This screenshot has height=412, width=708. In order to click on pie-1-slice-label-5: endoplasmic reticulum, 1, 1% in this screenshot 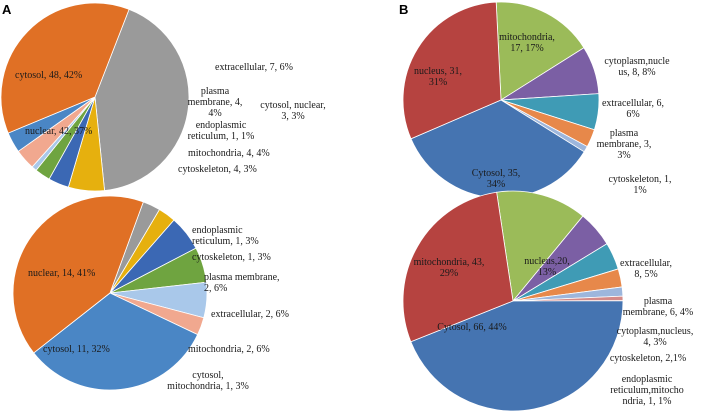, I will do `click(221, 131)`.